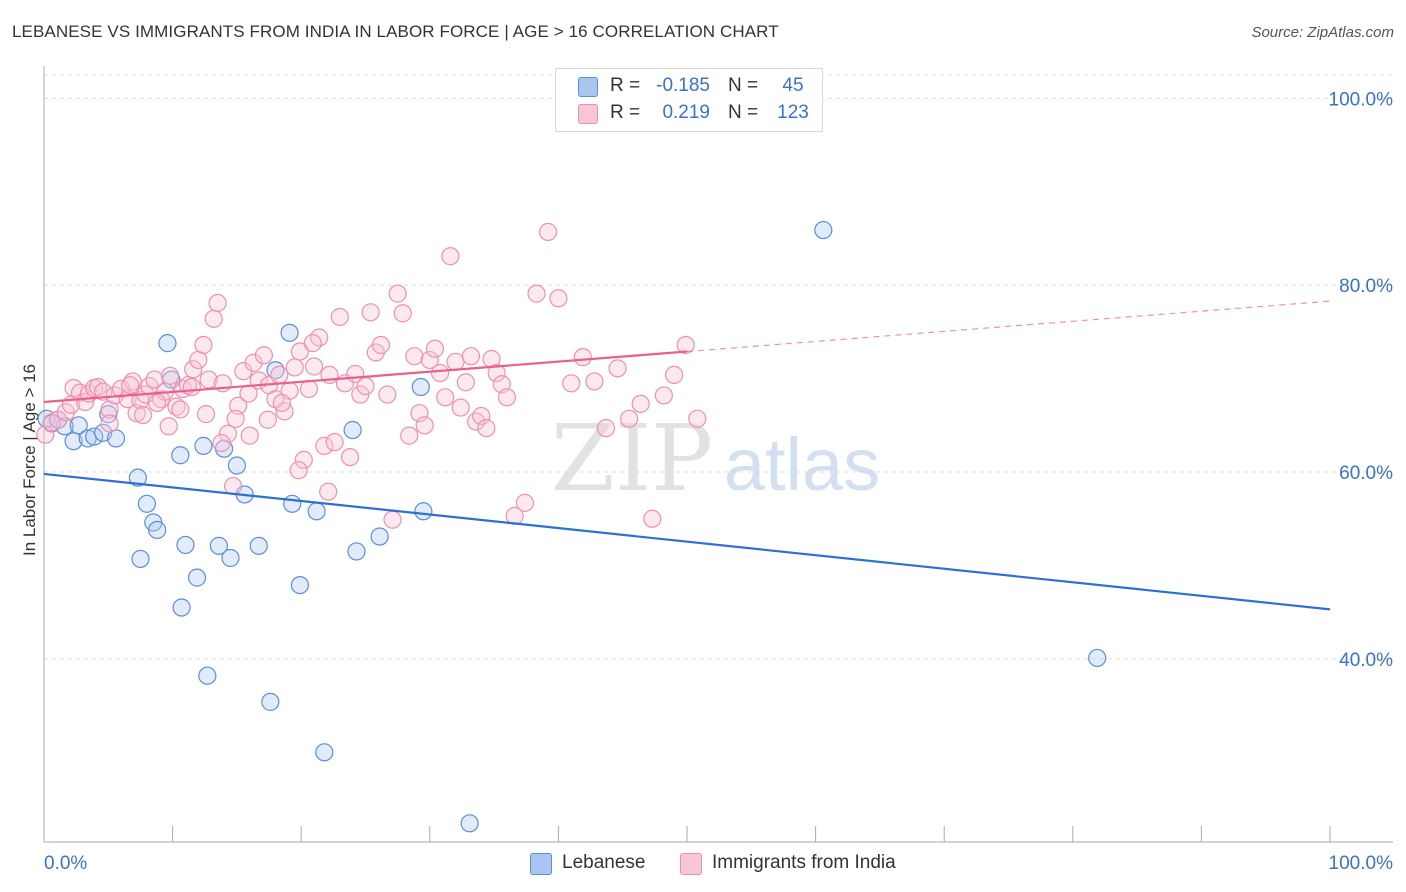 This screenshot has width=1406, height=892. What do you see at coordinates (625, 85) in the screenshot?
I see `legend-r-label: R =` at bounding box center [625, 85].